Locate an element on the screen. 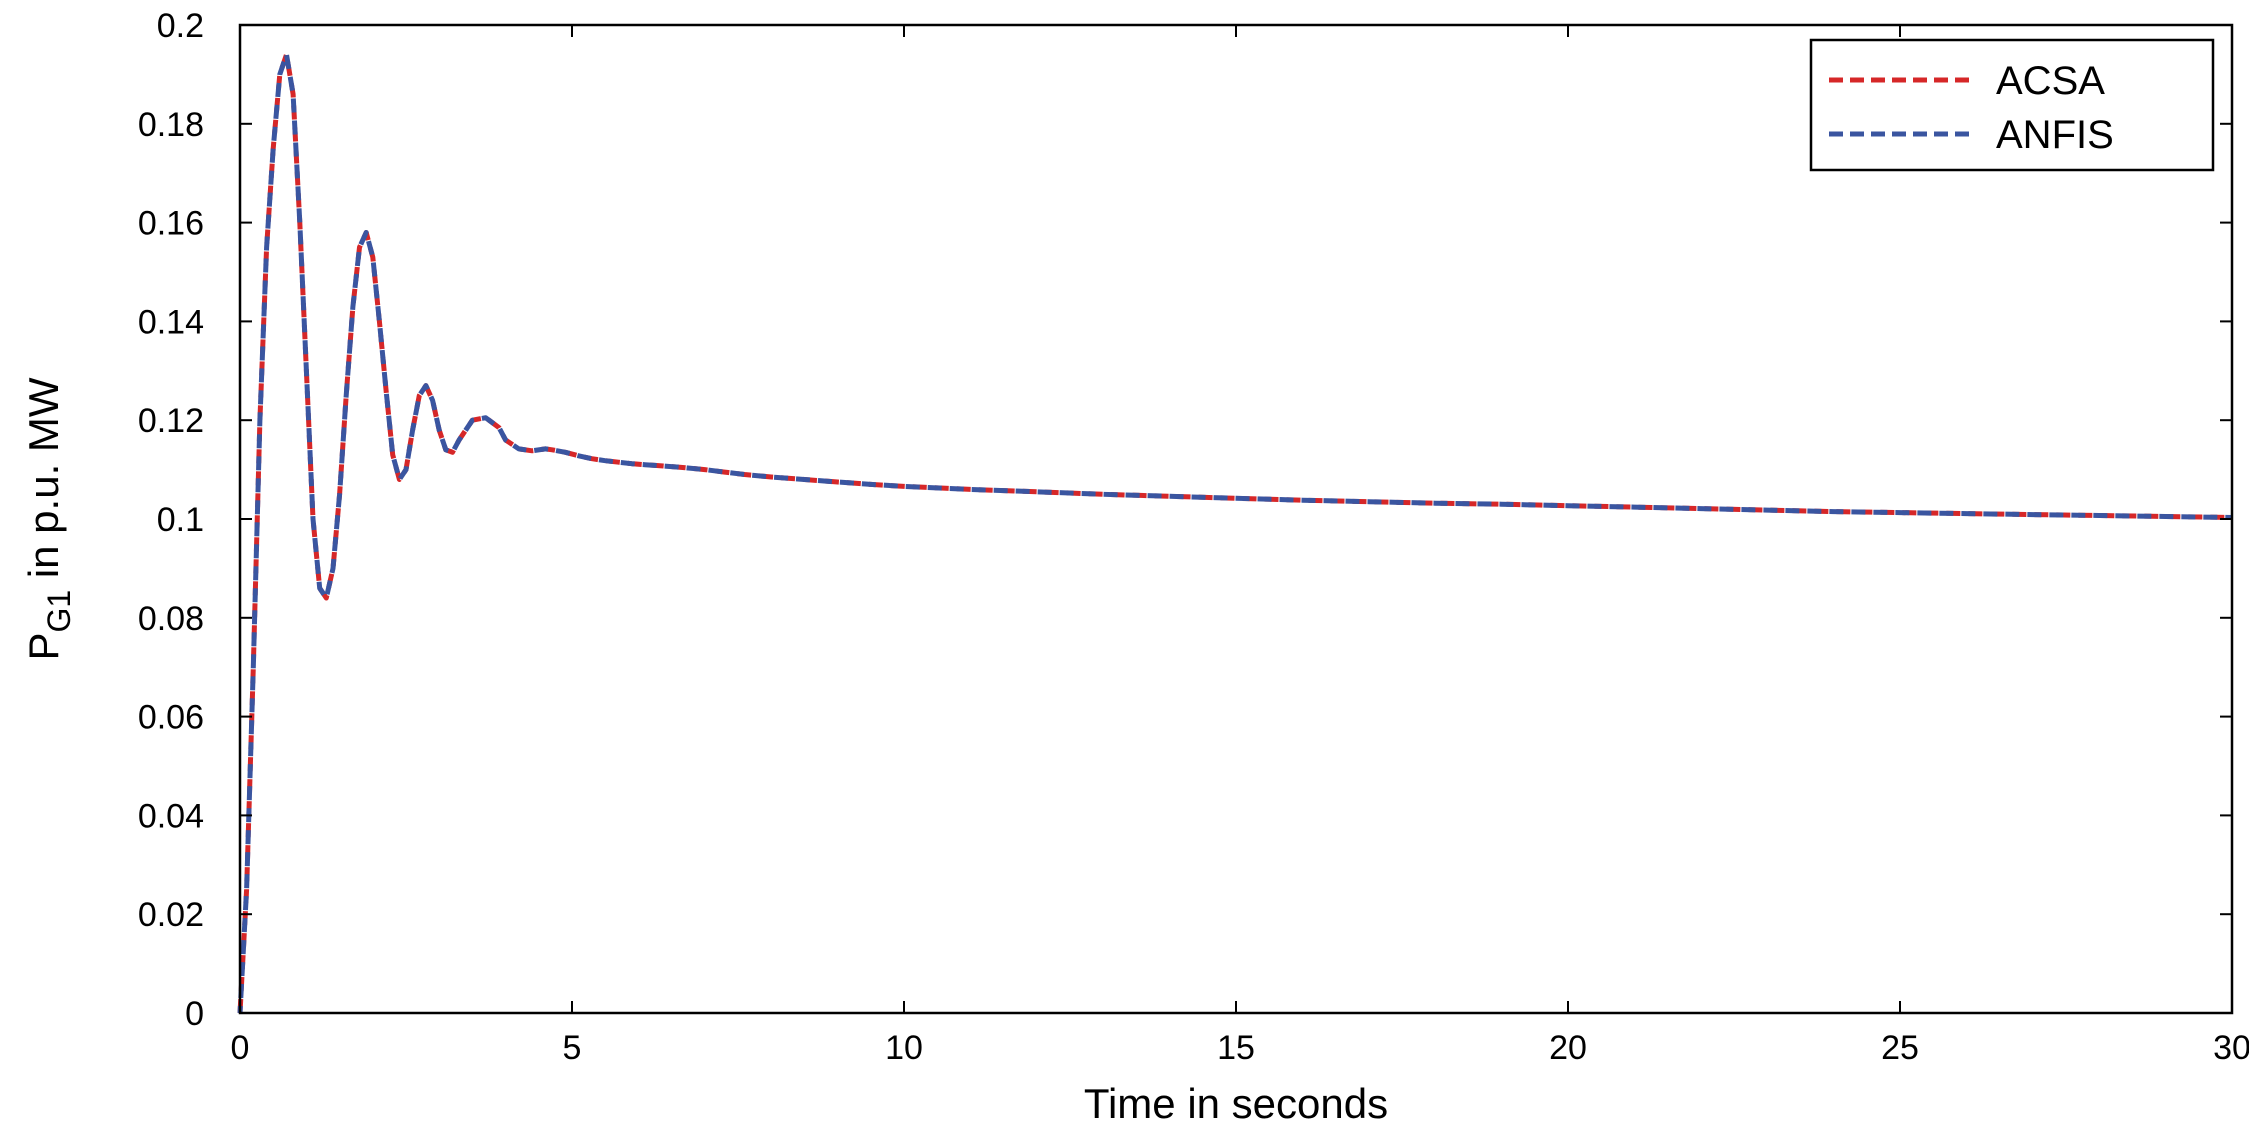  y-tick-label: 0.06 is located at coordinates (171, 718).